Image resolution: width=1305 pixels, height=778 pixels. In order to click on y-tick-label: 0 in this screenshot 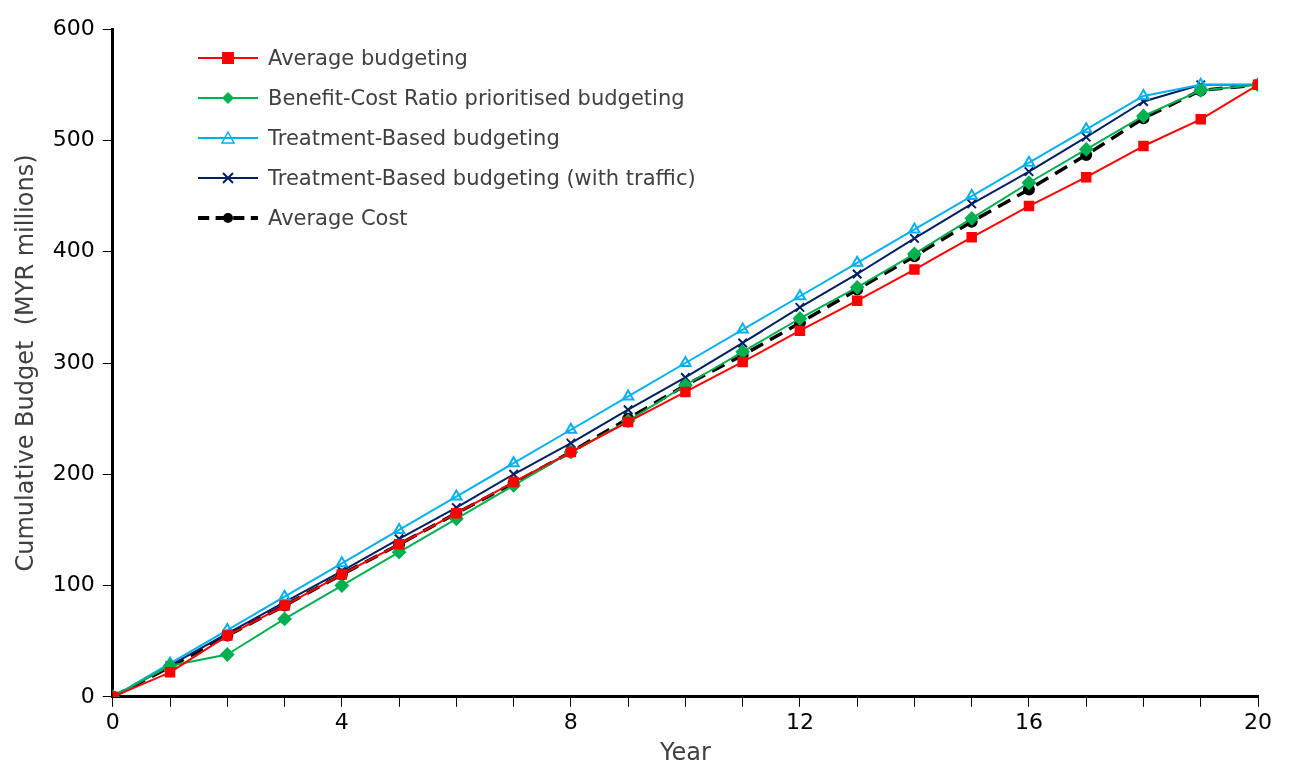, I will do `click(87, 695)`.